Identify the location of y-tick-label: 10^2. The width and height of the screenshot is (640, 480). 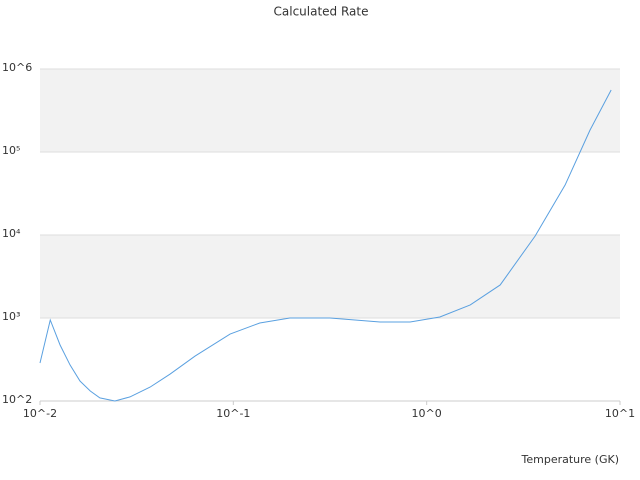
(17, 399).